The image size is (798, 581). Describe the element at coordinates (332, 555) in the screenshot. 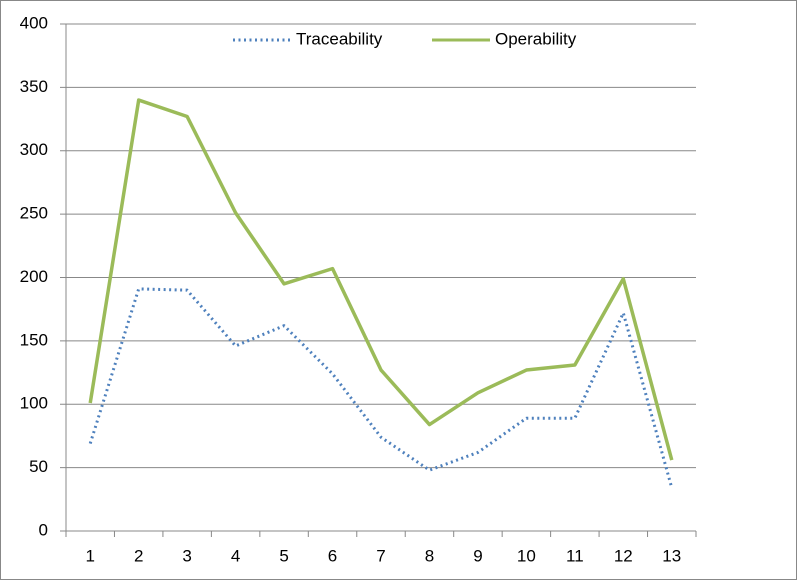

I see `x-tick-label: 6` at that location.